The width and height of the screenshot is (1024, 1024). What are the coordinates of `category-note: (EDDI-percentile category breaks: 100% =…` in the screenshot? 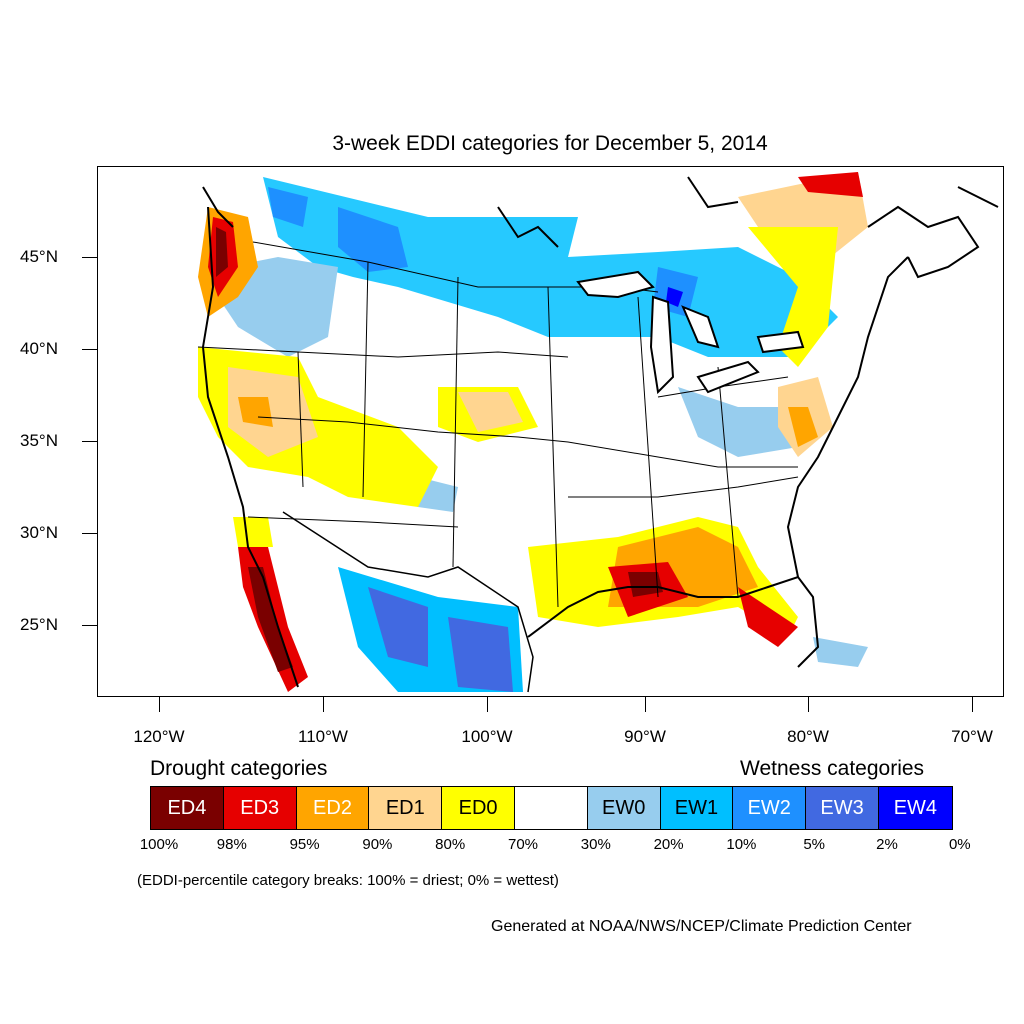 It's located at (348, 880).